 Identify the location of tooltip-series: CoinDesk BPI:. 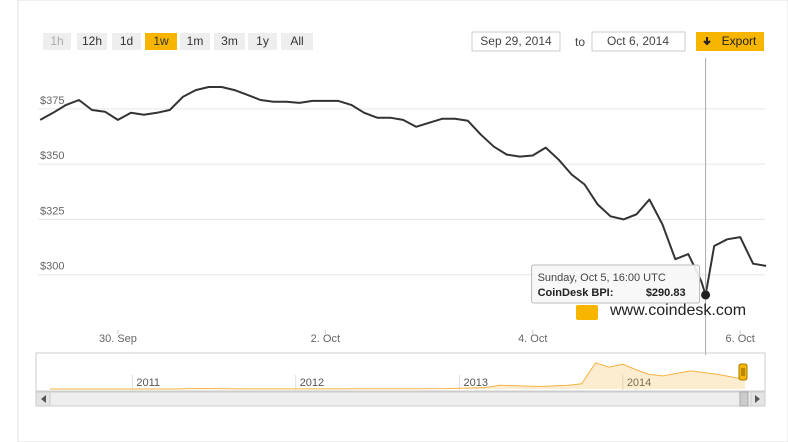
(576, 293).